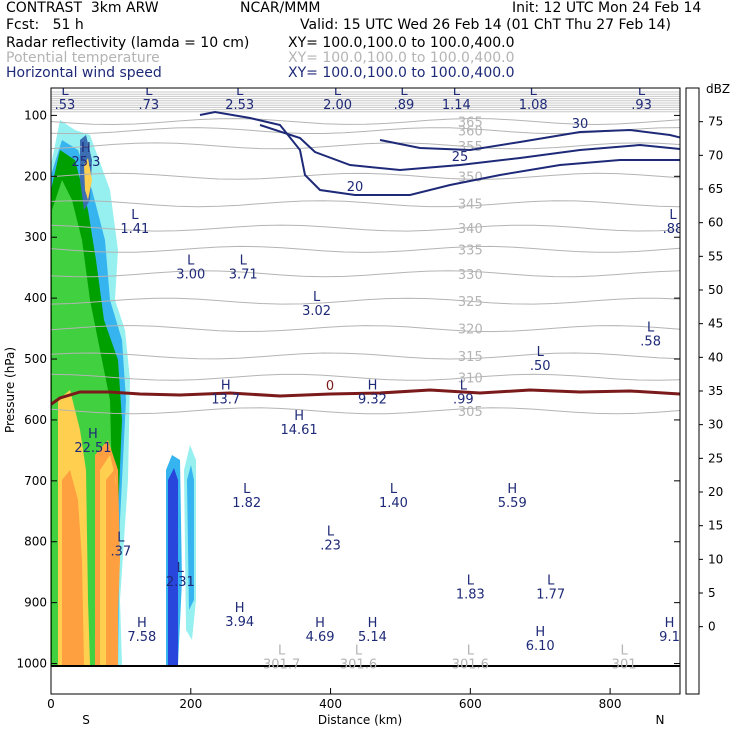  Describe the element at coordinates (470, 378) in the screenshot. I see `theta-label-310: 310` at that location.